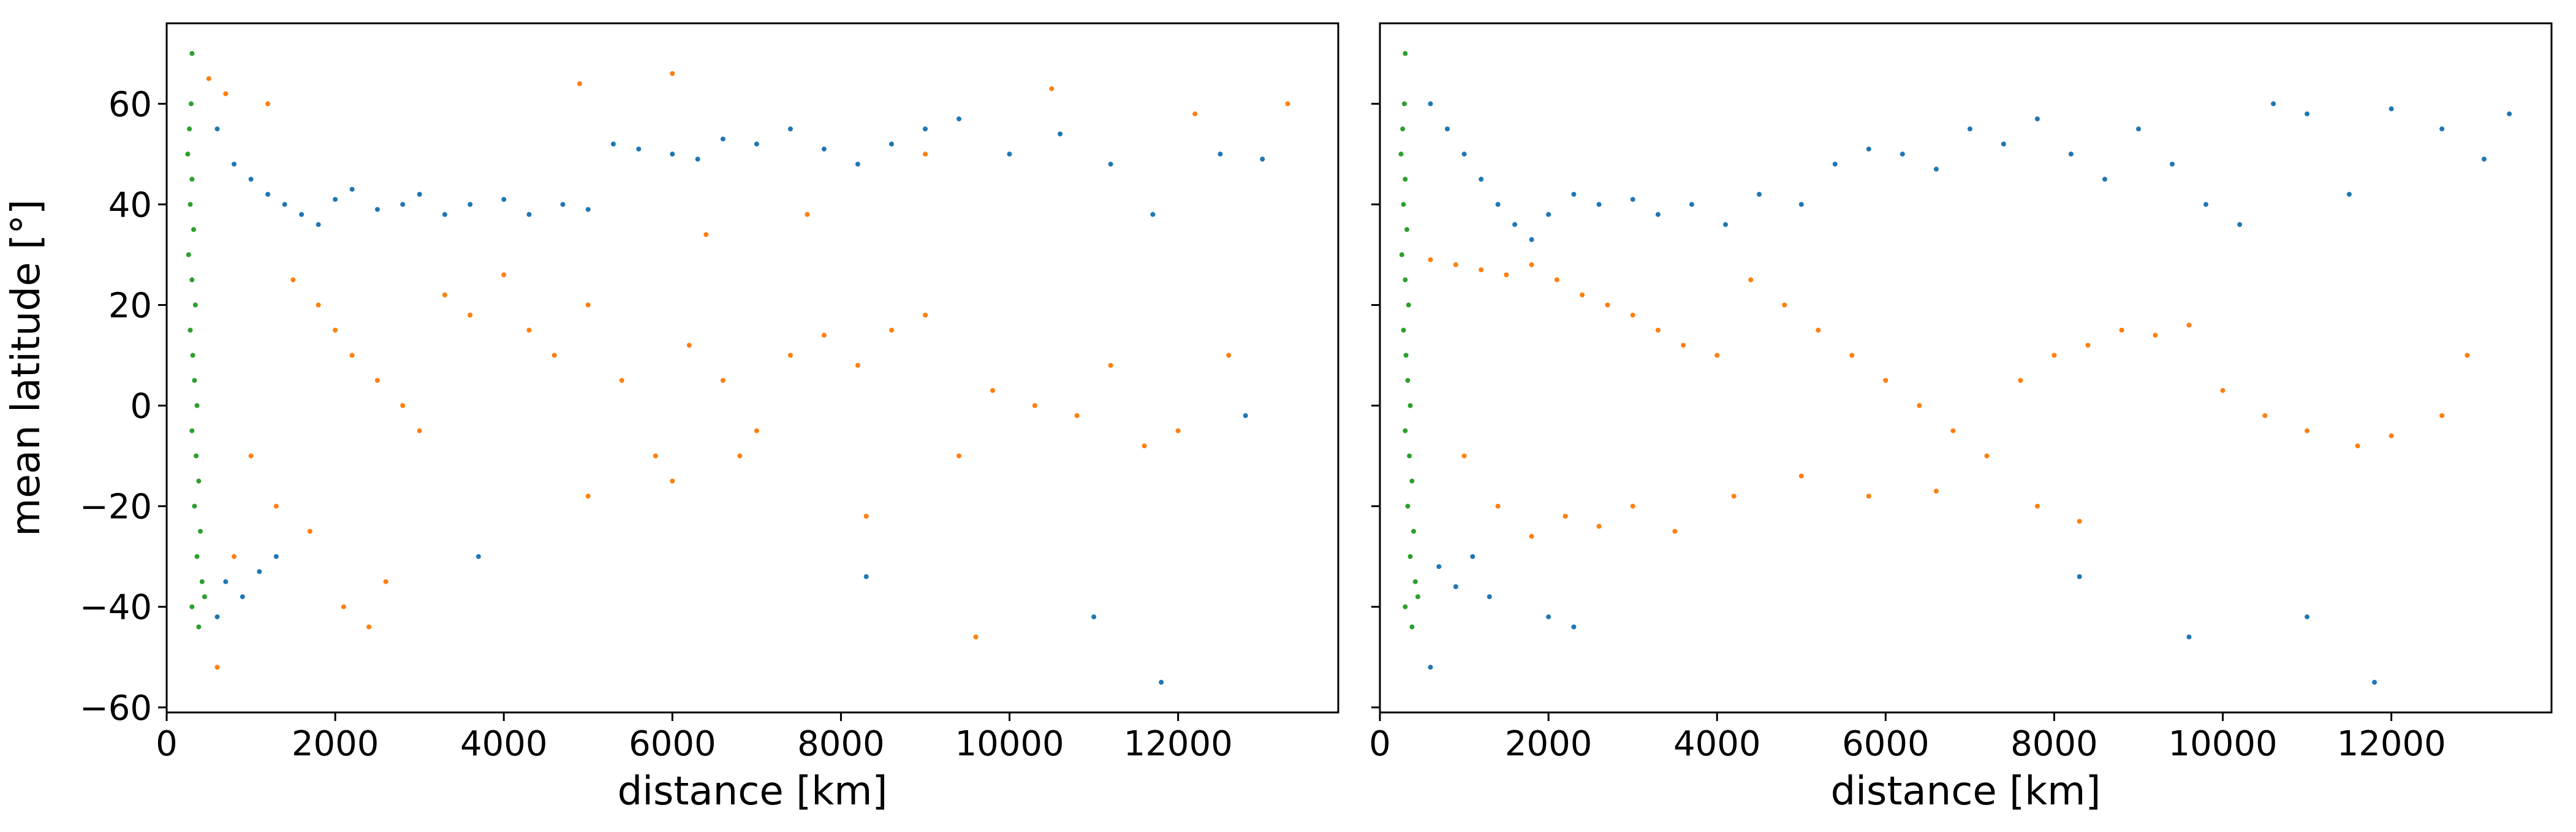 The image size is (2576, 832). I want to click on y-tick-label: −20, so click(116, 507).